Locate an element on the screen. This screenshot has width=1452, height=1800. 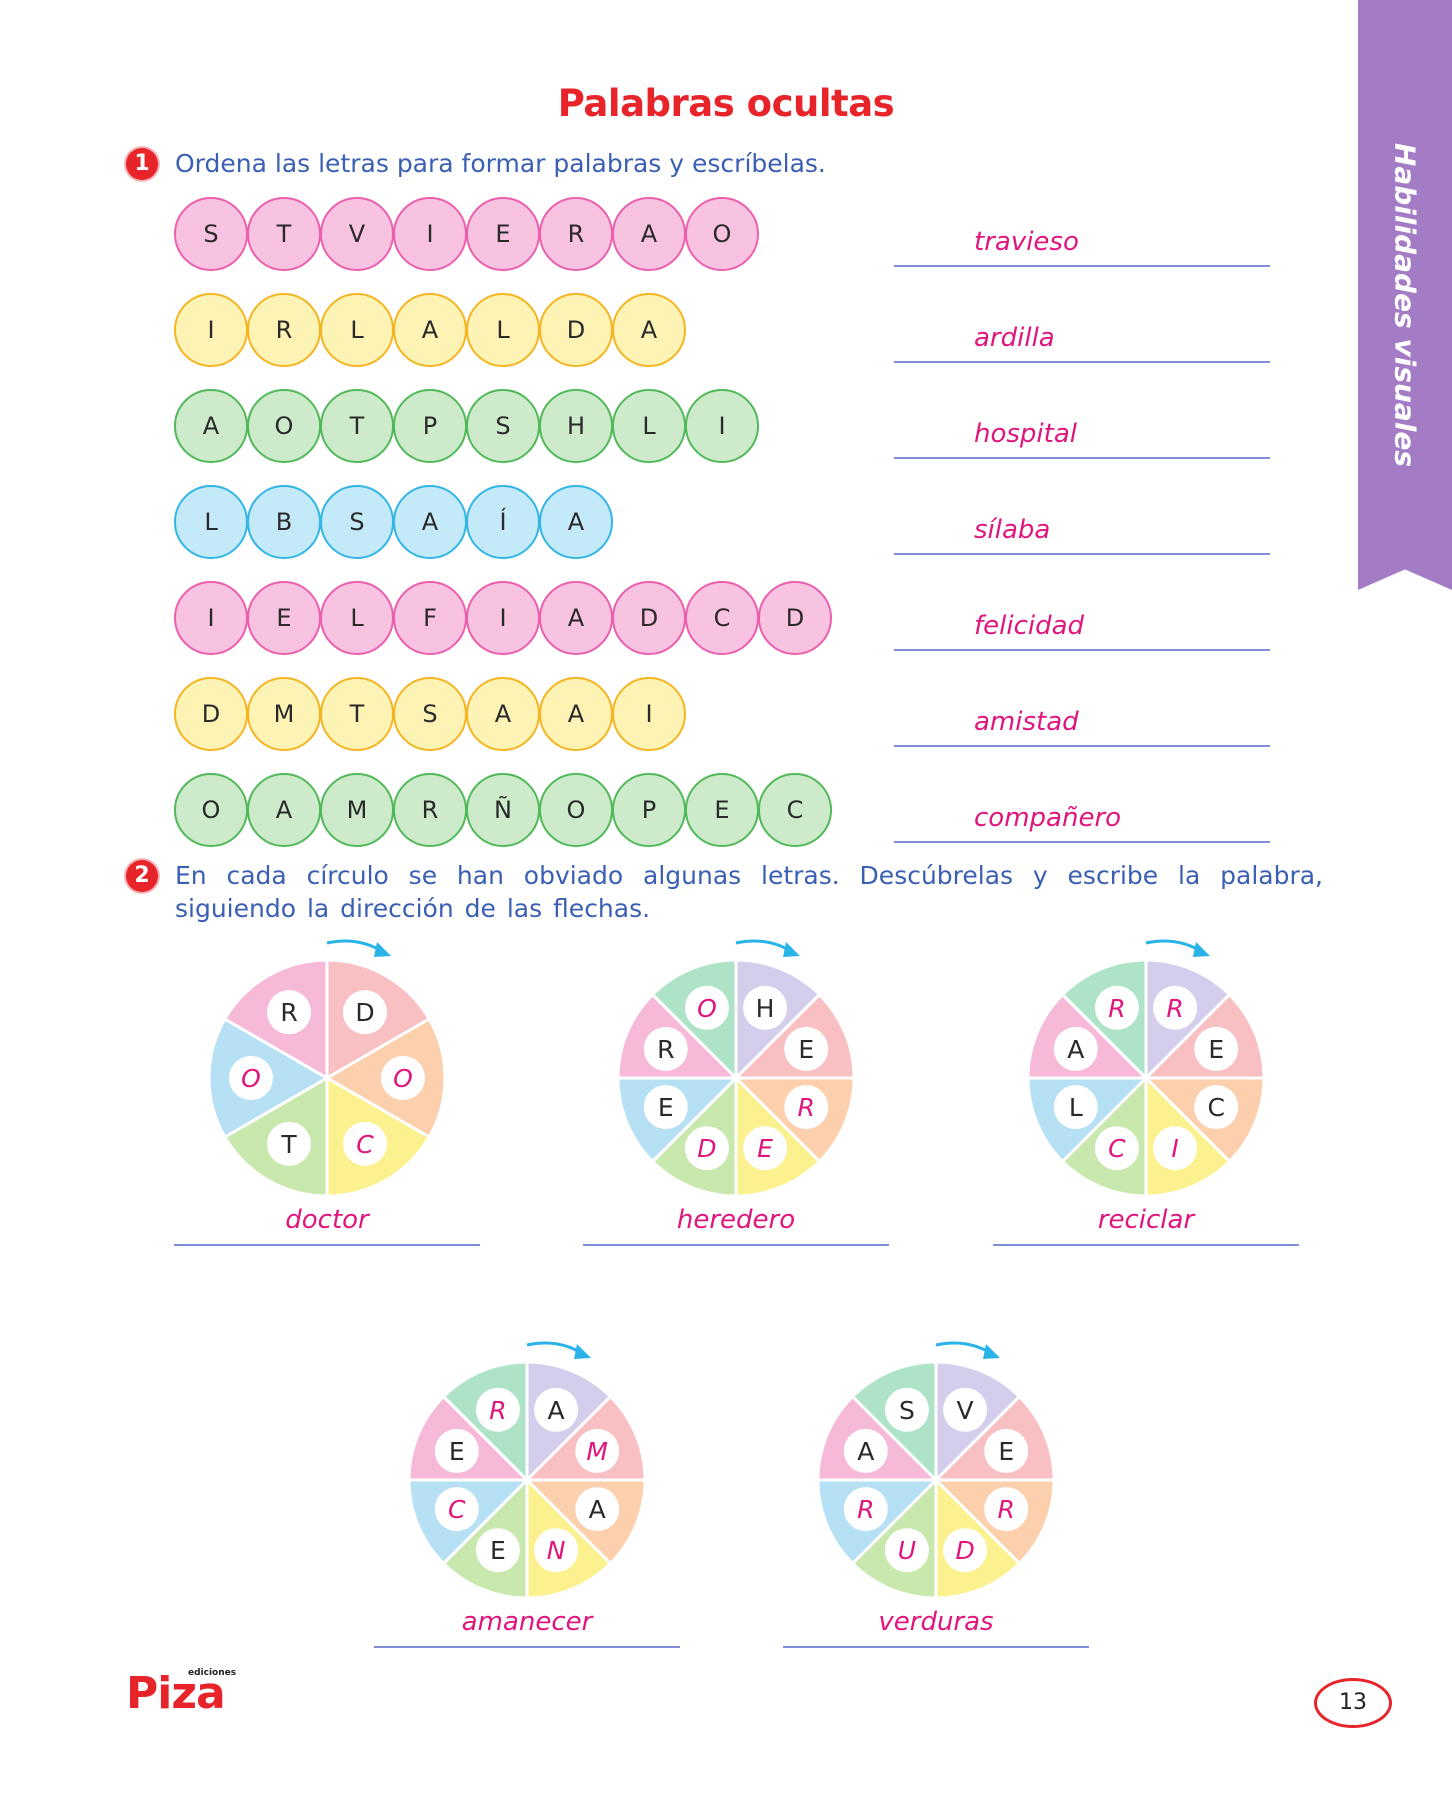
answer-text: amistad is located at coordinates (1026, 722).